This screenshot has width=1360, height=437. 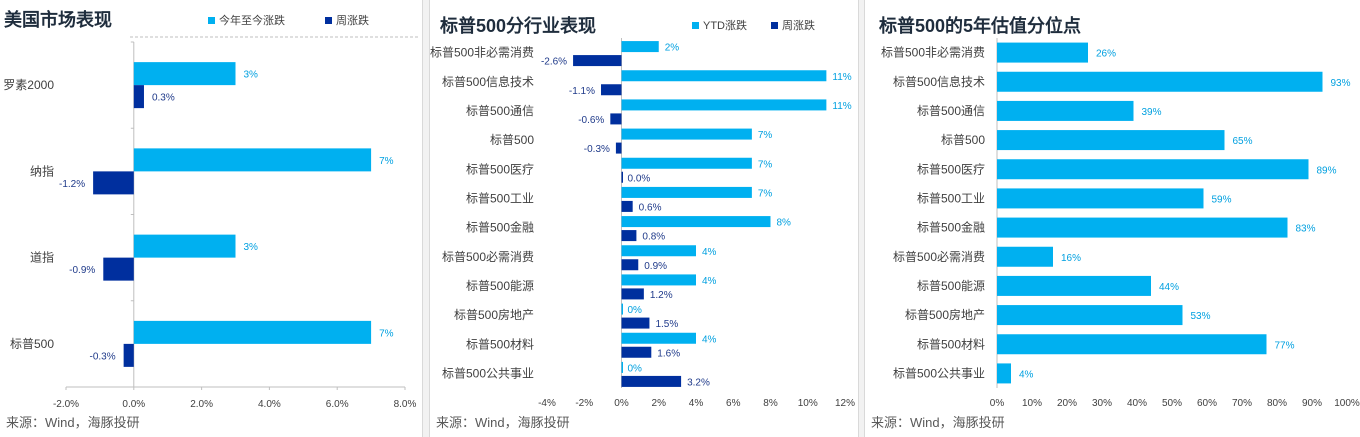 I want to click on x-tick-label: 0%, so click(x=621, y=403).